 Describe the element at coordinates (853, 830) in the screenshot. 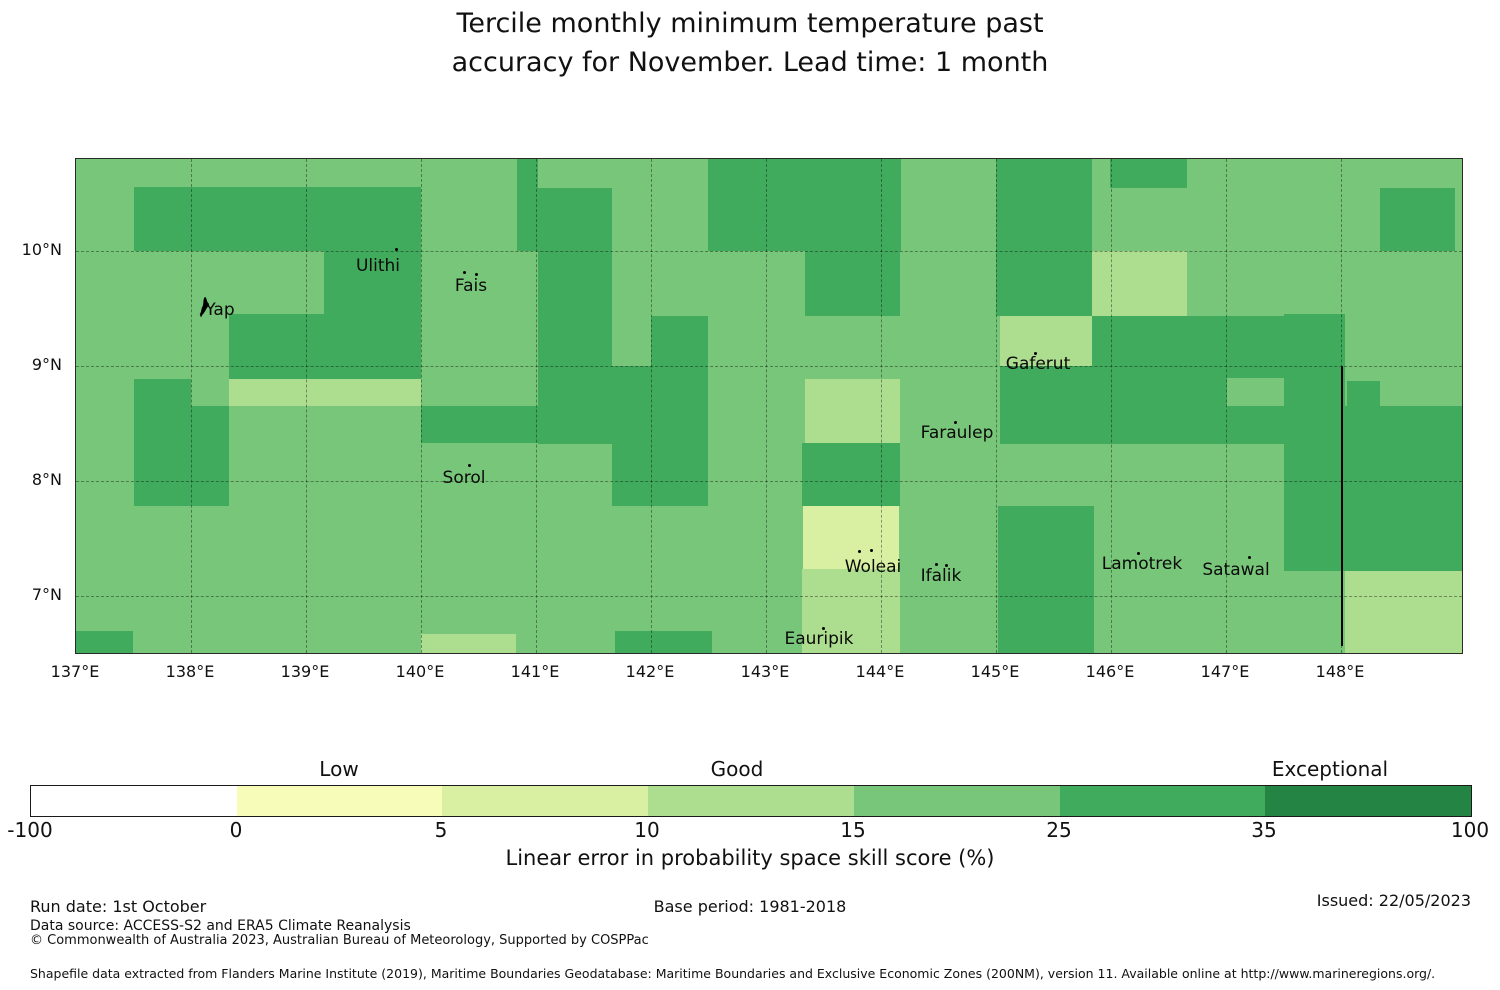

I see `colorbar-tick-label: 15` at that location.